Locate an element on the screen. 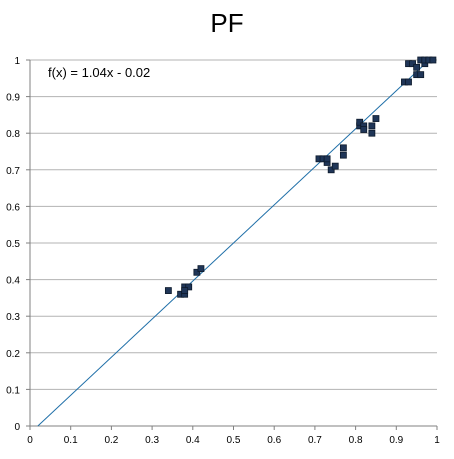 This screenshot has width=454, height=459. y-tick-label: 0.8 is located at coordinates (13, 134).